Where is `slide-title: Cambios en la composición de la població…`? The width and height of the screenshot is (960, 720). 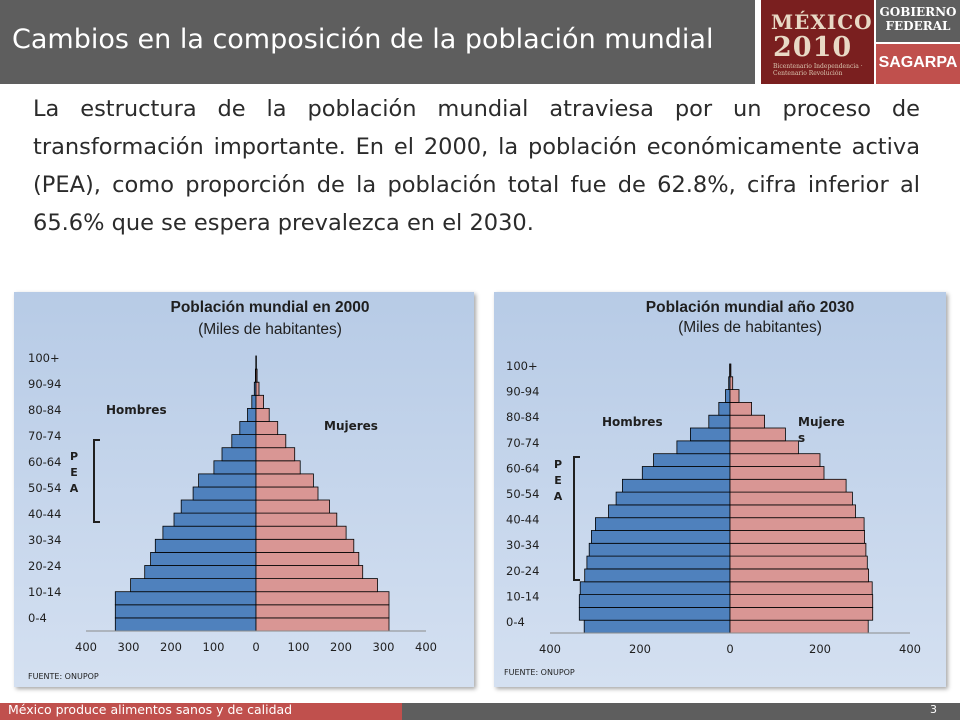
slide-title: Cambios en la composición de la població… is located at coordinates (363, 39).